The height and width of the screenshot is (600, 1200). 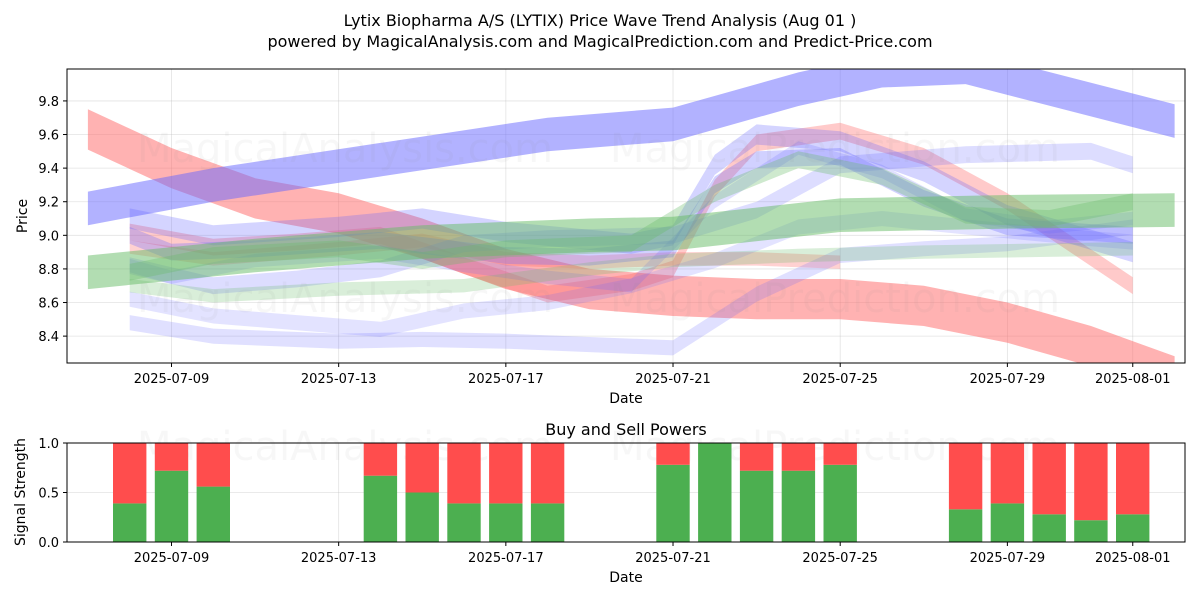 What do you see at coordinates (345, 299) in the screenshot?
I see `watermark-analysis-bottom: MagicalAnalysis.com` at bounding box center [345, 299].